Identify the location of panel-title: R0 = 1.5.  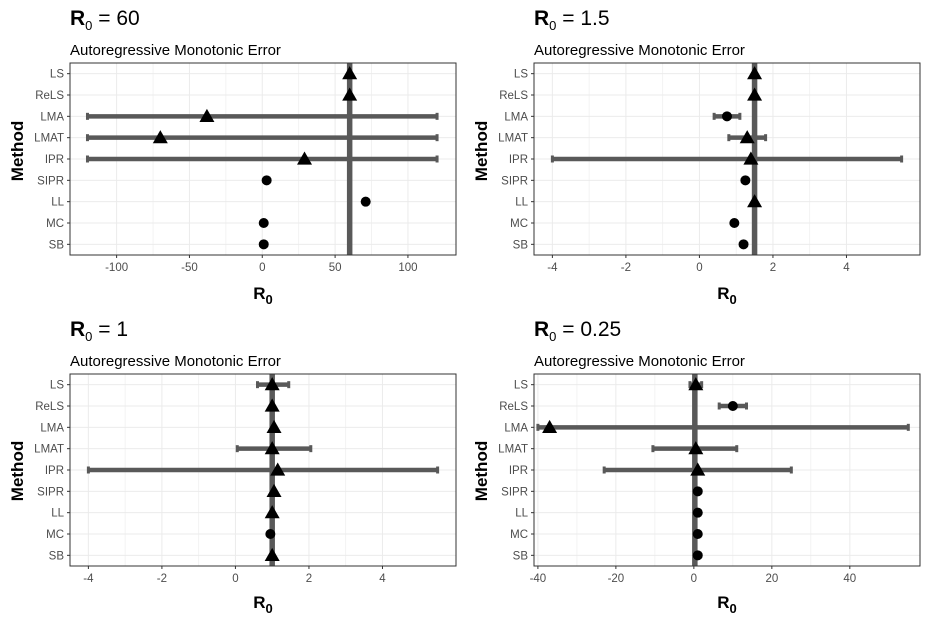
(572, 20).